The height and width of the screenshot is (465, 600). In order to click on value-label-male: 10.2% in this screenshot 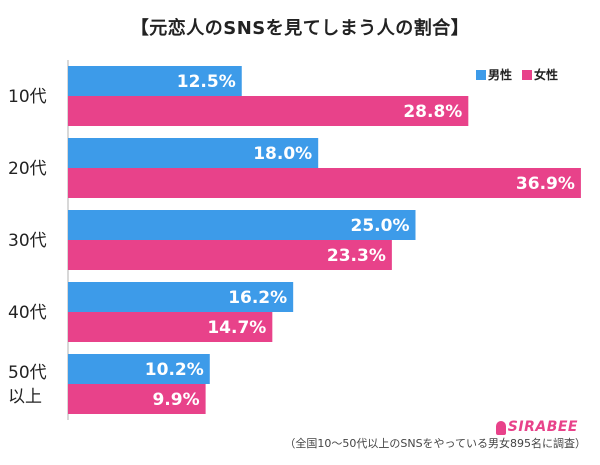, I will do `click(174, 370)`.